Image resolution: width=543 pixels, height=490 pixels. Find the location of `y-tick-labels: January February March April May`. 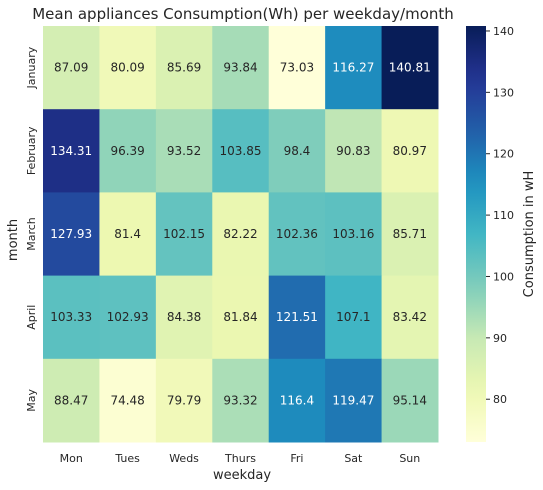

y-tick-labels: January February March April May is located at coordinates (31, 229).